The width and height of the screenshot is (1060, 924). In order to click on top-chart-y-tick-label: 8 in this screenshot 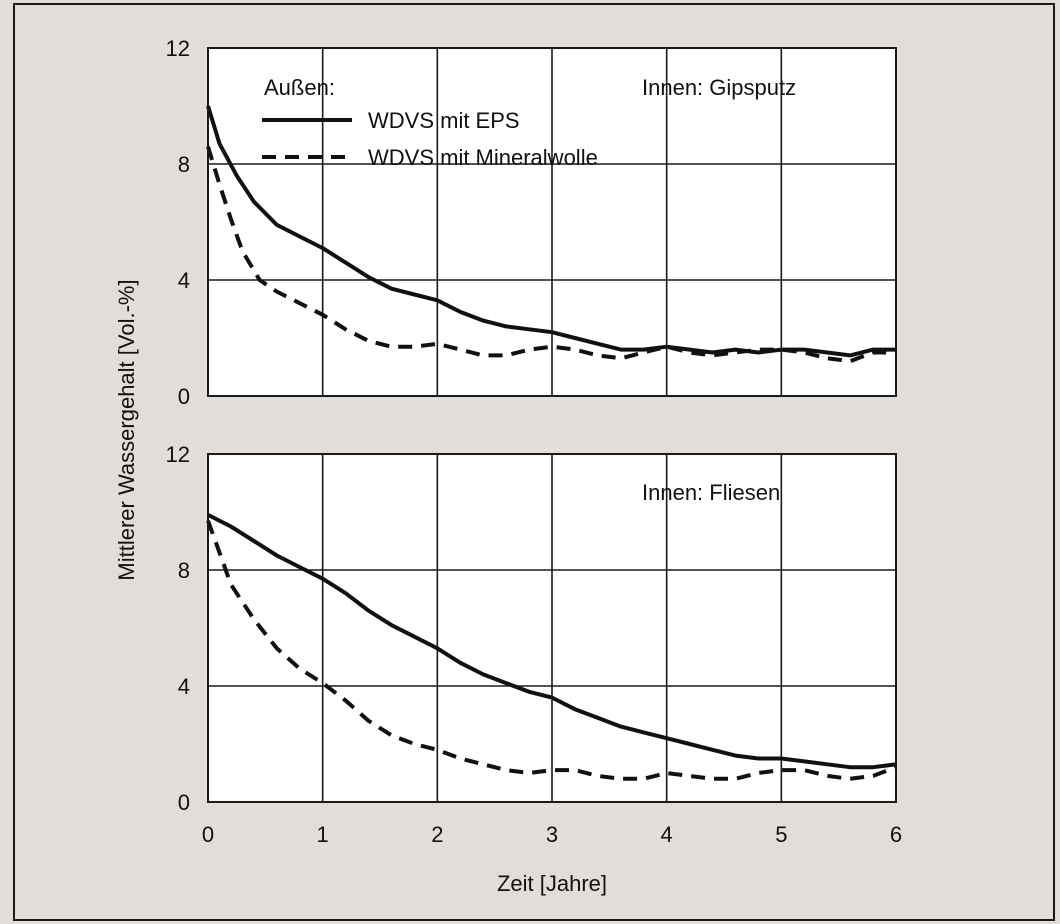, I will do `click(184, 164)`.